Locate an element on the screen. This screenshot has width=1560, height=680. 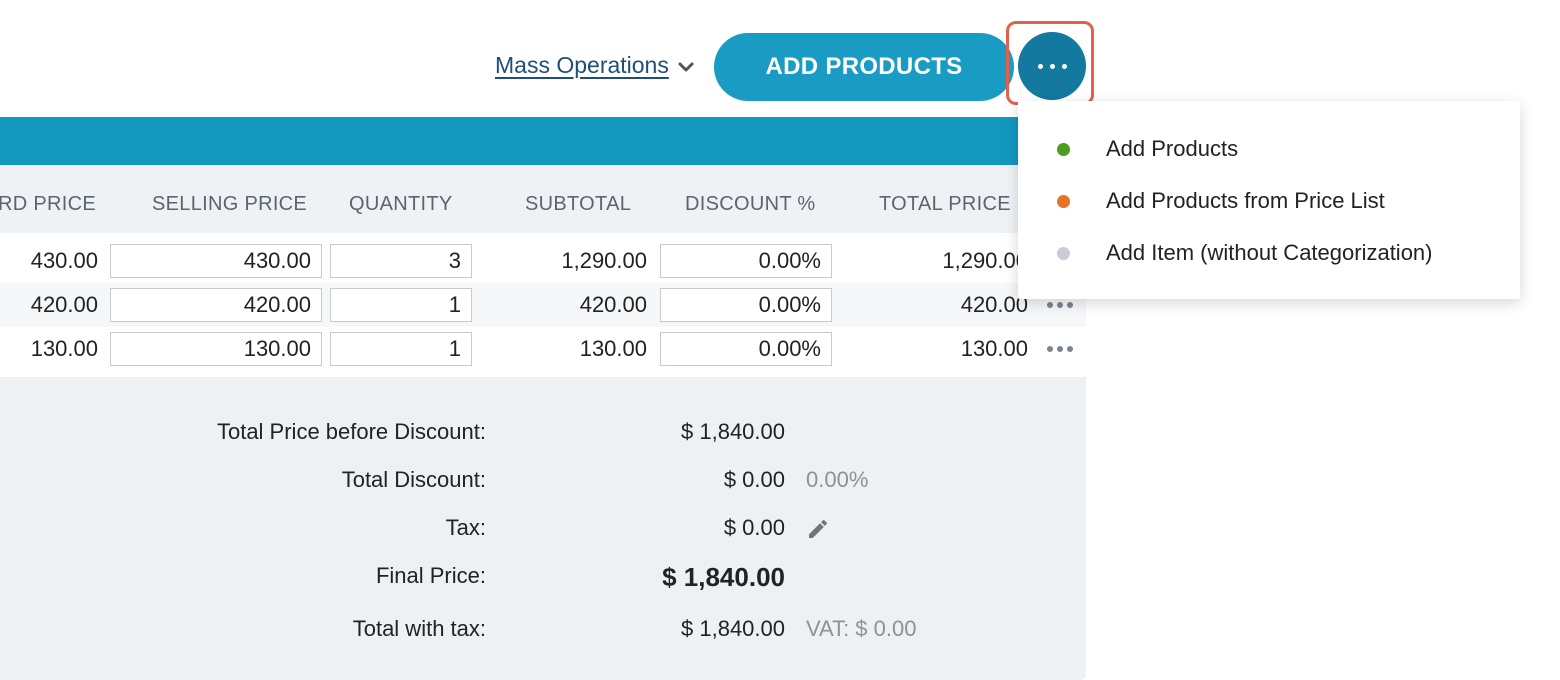
table-row: 430.00 430.00 3 1,290.00 0.00% 1,290.00 is located at coordinates (543, 261).